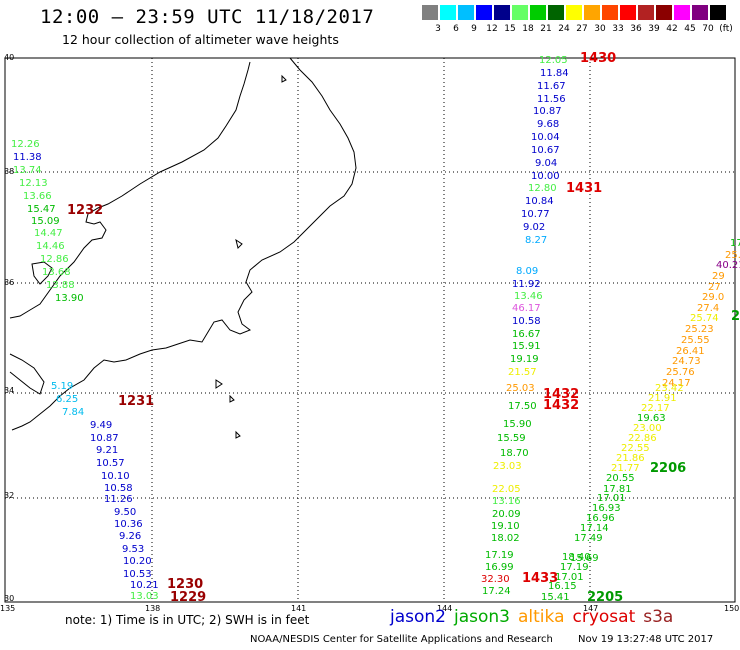 This screenshot has width=740, height=650. What do you see at coordinates (584, 558) in the screenshot?
I see `wave-height-value: 15.69` at bounding box center [584, 558].